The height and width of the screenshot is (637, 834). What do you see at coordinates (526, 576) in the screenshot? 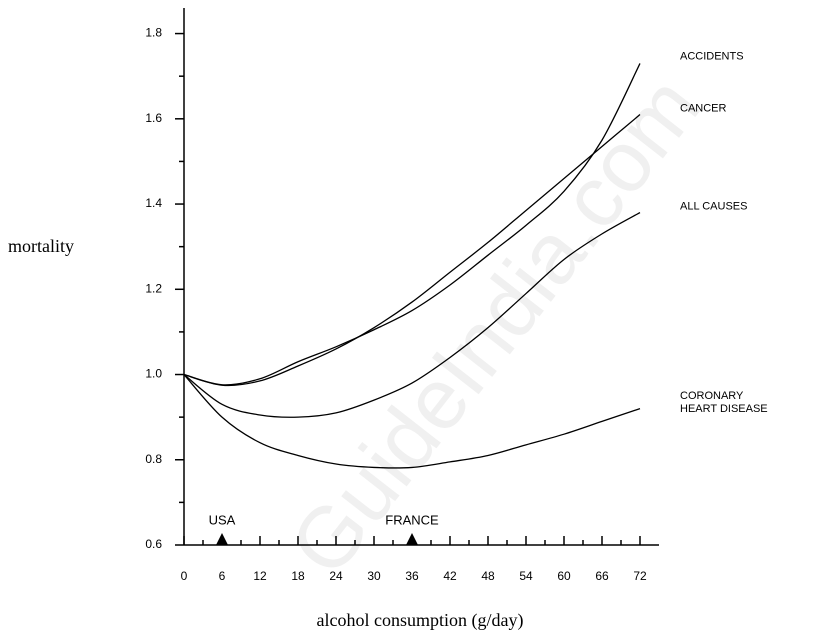
I see `x-tick-label: 54` at bounding box center [526, 576].